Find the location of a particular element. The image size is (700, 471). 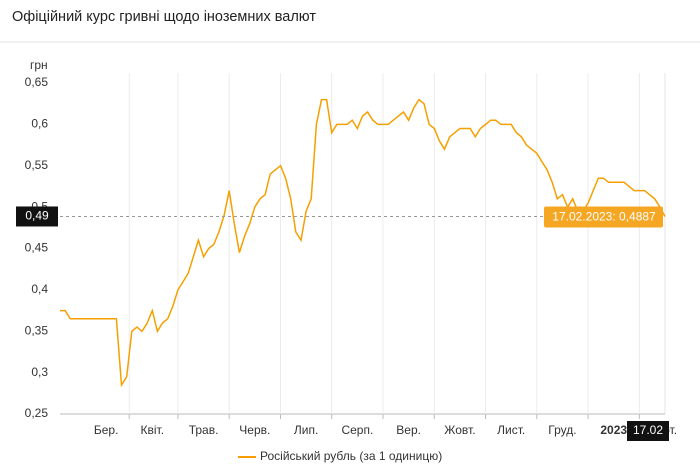

x-tick-label: Груд. is located at coordinates (562, 430).